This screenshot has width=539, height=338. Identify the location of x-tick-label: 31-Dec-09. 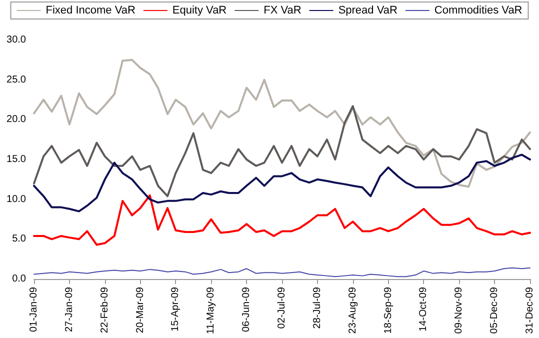
(530, 310).